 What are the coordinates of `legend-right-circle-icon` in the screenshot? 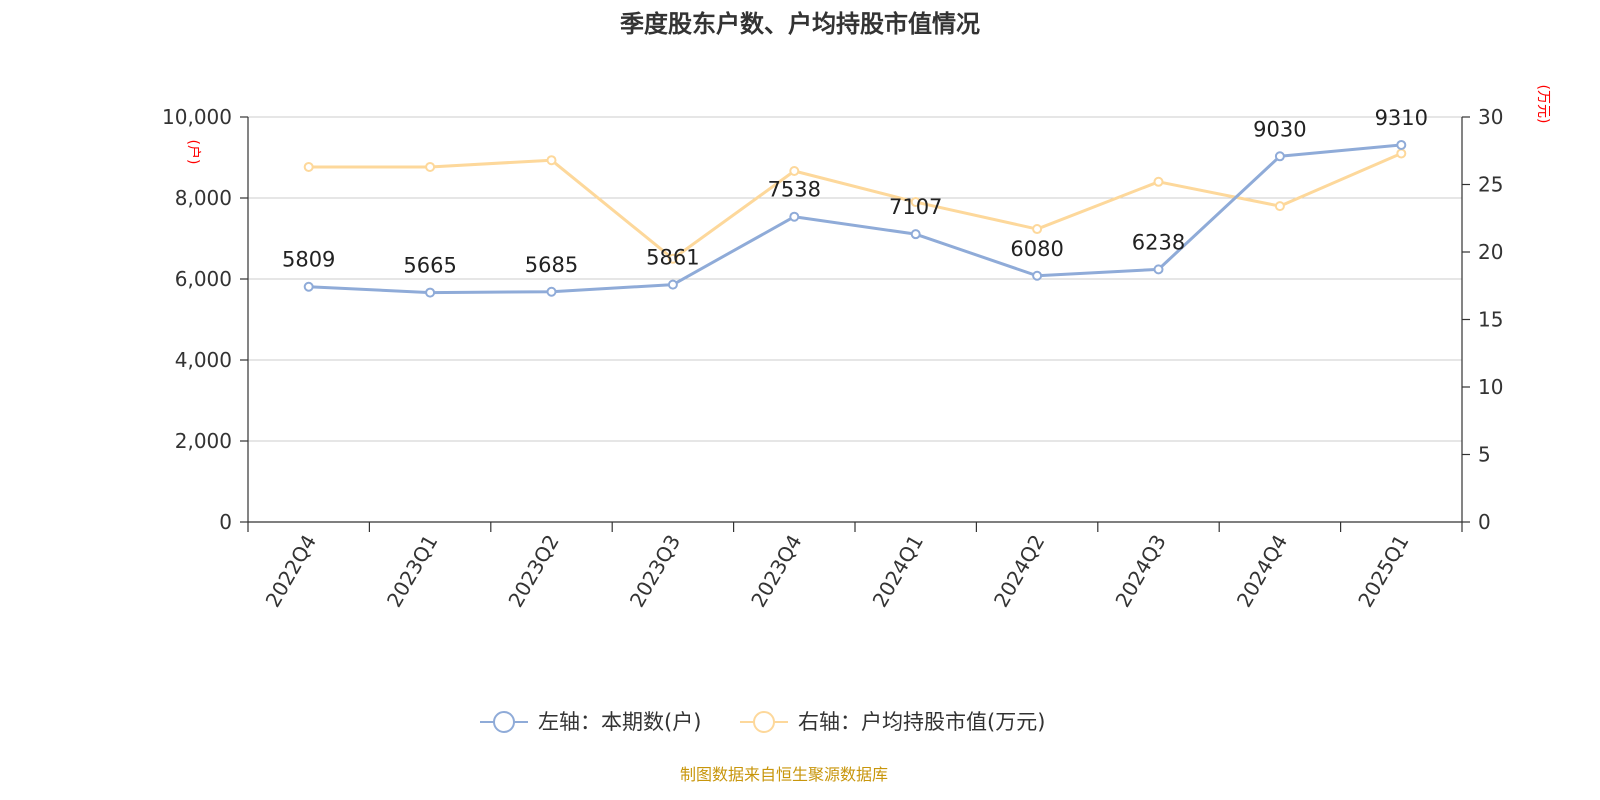 It's located at (764, 722).